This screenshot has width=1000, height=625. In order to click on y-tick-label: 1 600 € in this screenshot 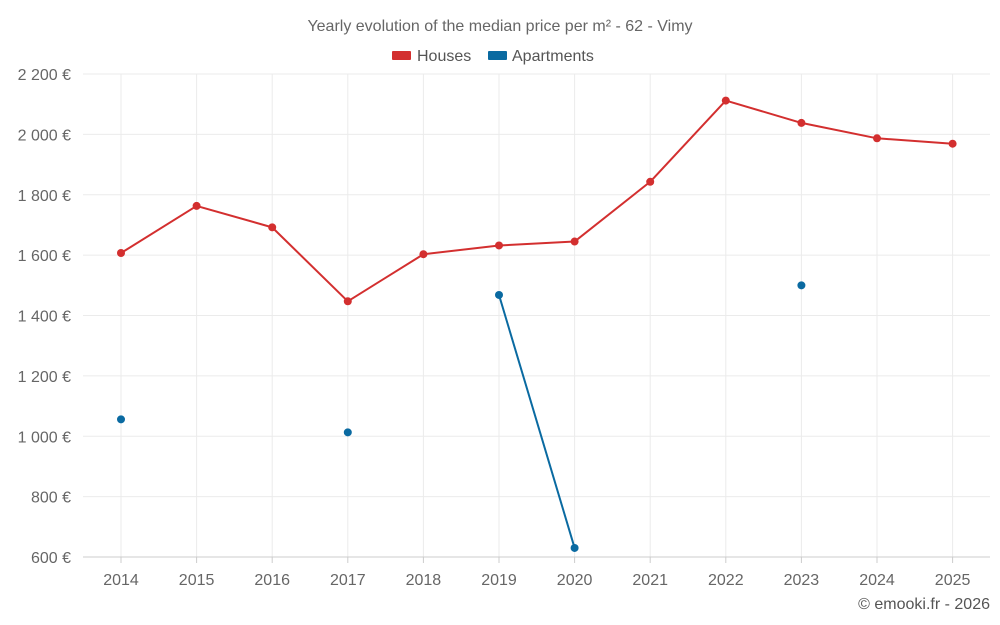, I will do `click(44, 256)`.